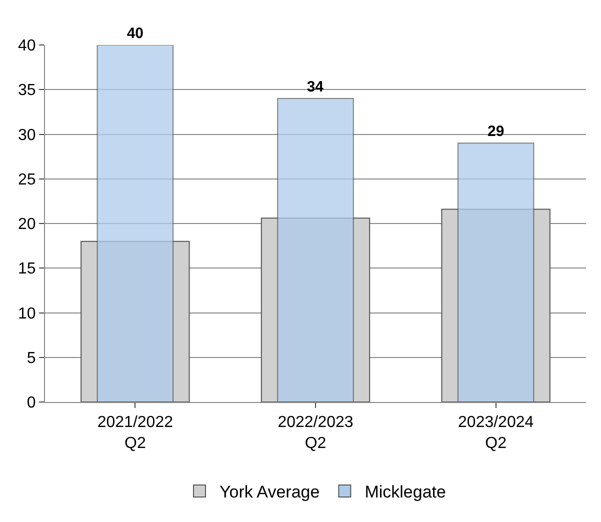 The image size is (601, 522). I want to click on x-tick-label: 2021/2022 Q2, so click(135, 433).